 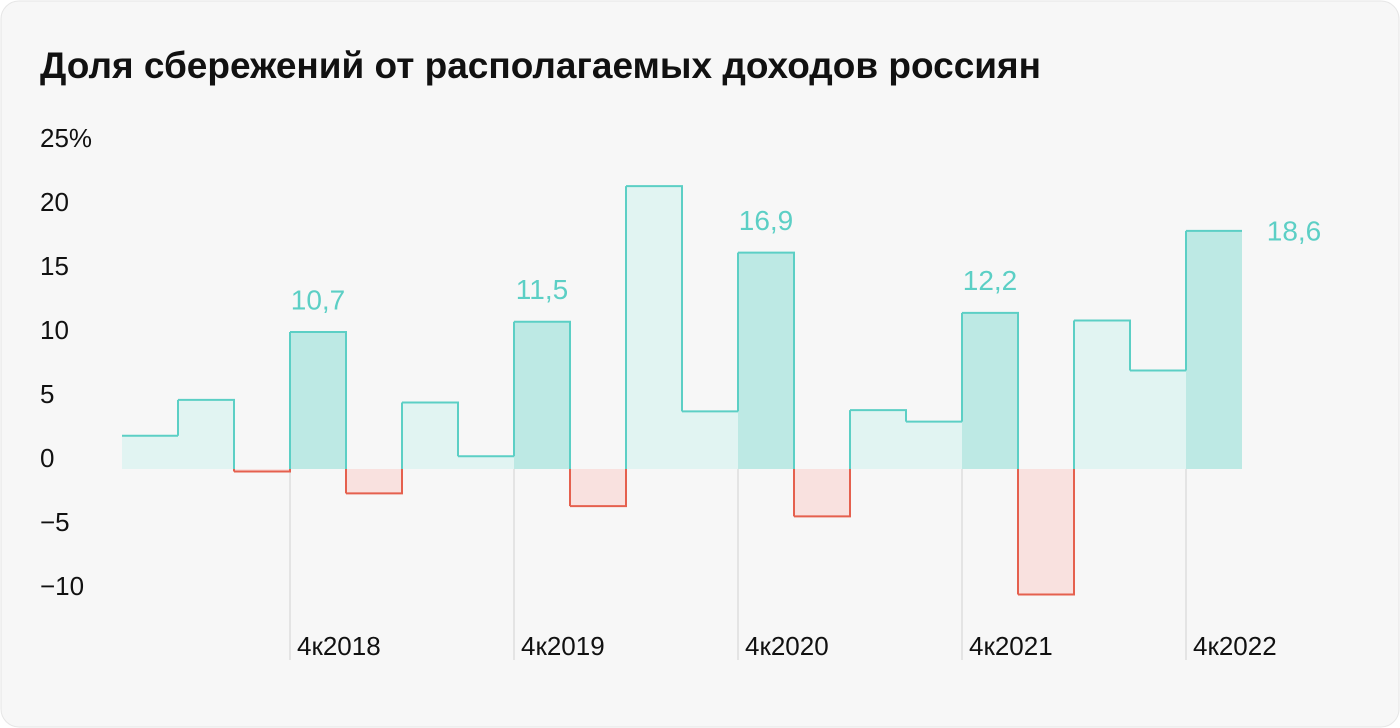 I want to click on y-tick-label: 15, so click(x=54, y=266).